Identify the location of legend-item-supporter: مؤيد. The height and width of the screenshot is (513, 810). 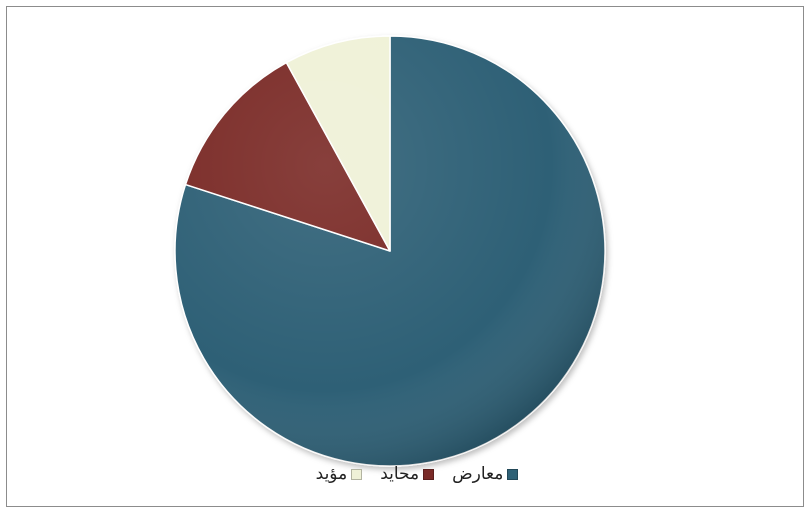
(339, 474).